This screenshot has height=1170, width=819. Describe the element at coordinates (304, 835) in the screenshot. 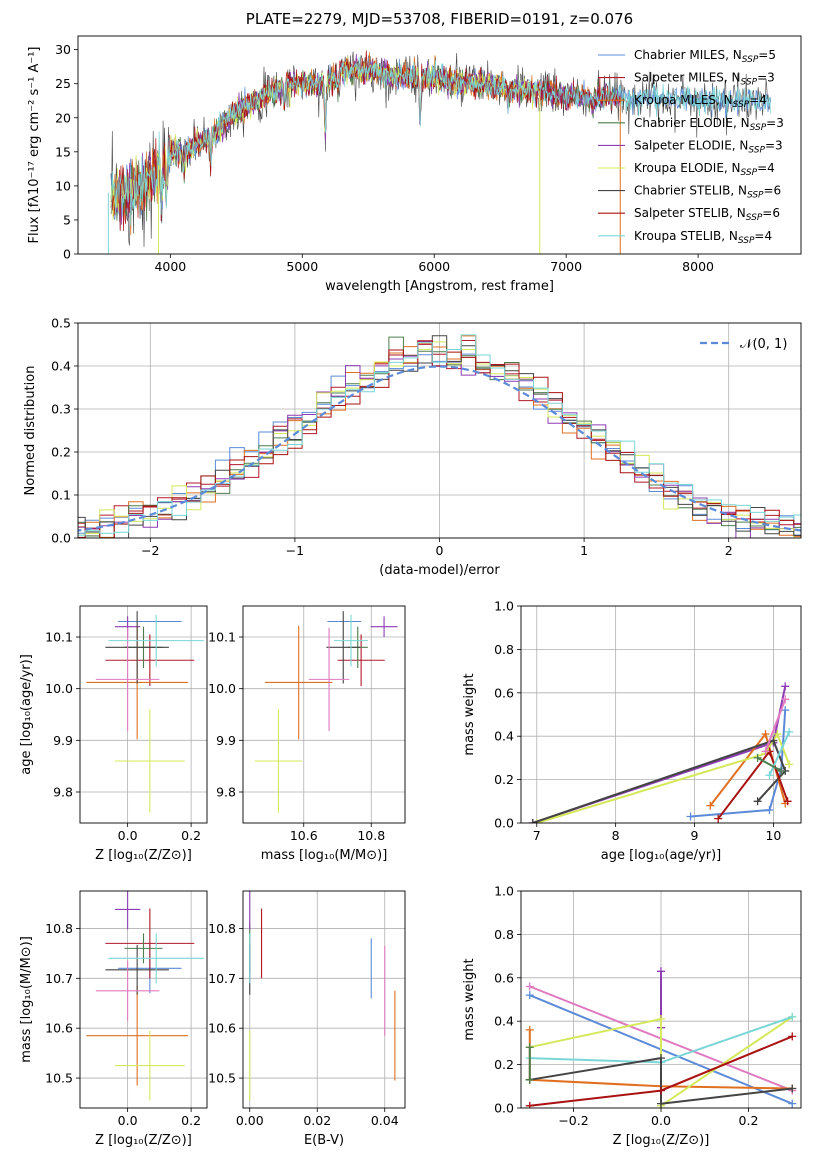

I see `x-tick-label: 10.6` at that location.